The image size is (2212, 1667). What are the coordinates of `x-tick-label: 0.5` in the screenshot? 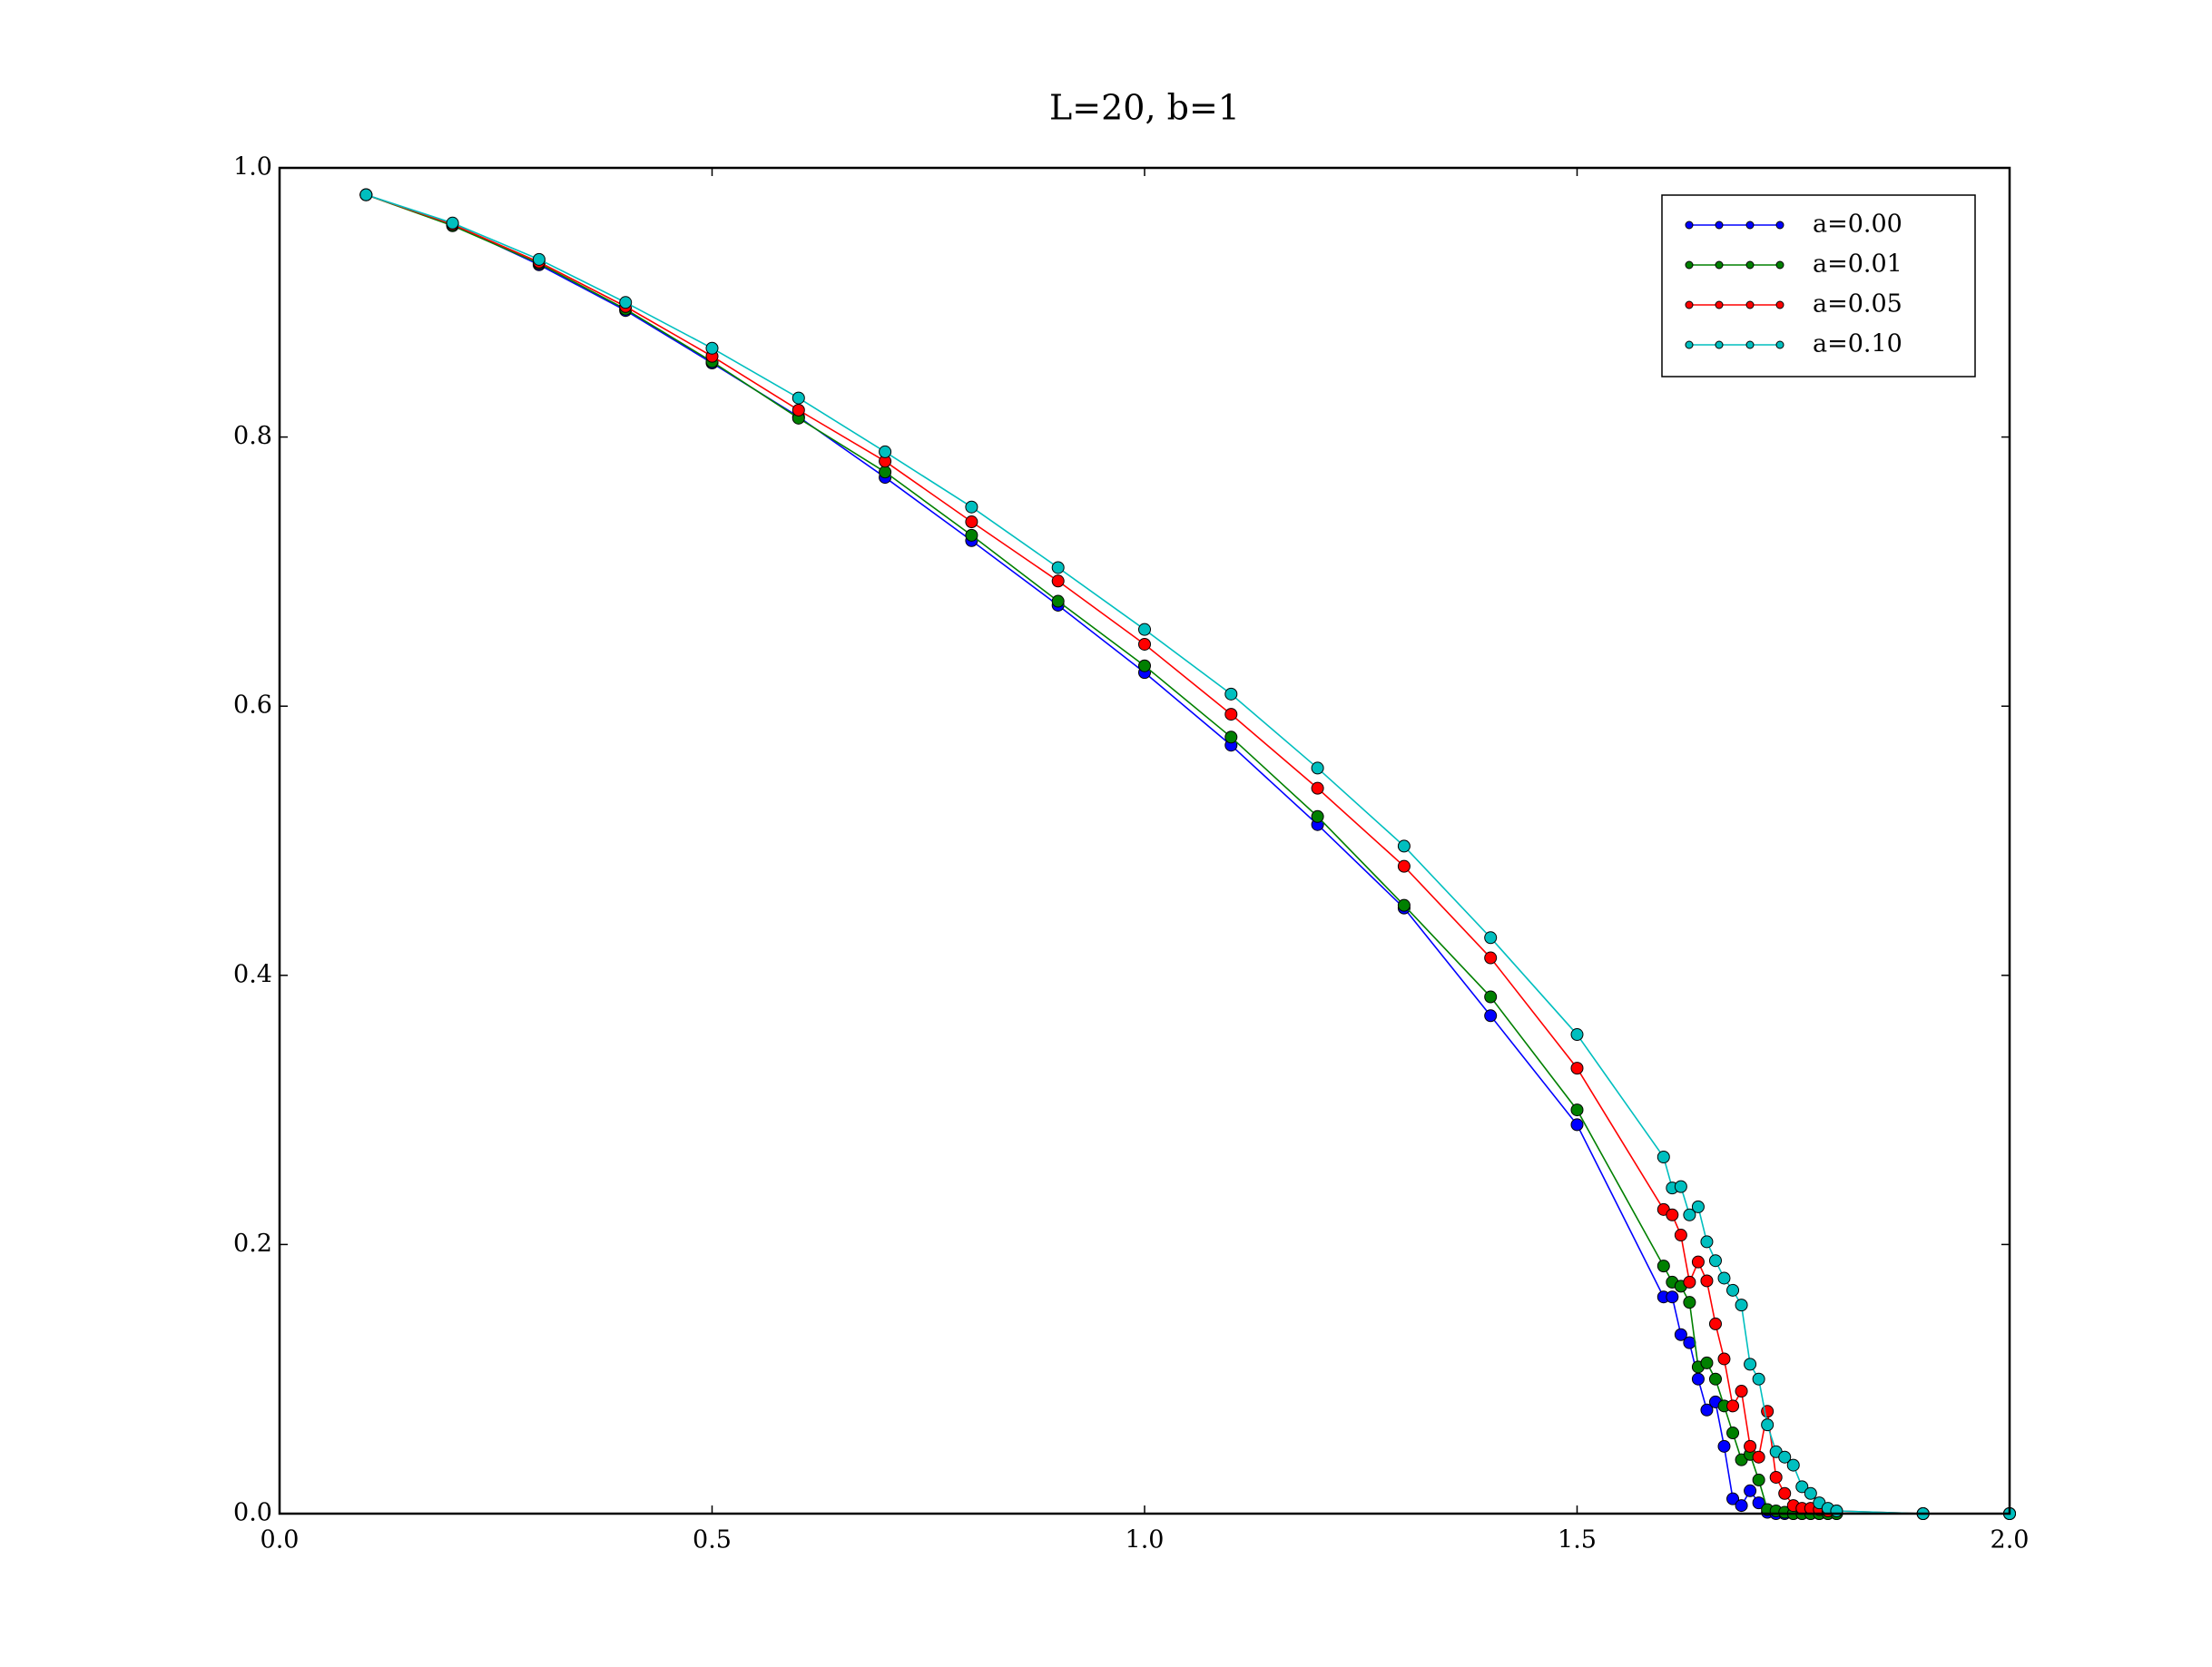 It's located at (712, 1540).